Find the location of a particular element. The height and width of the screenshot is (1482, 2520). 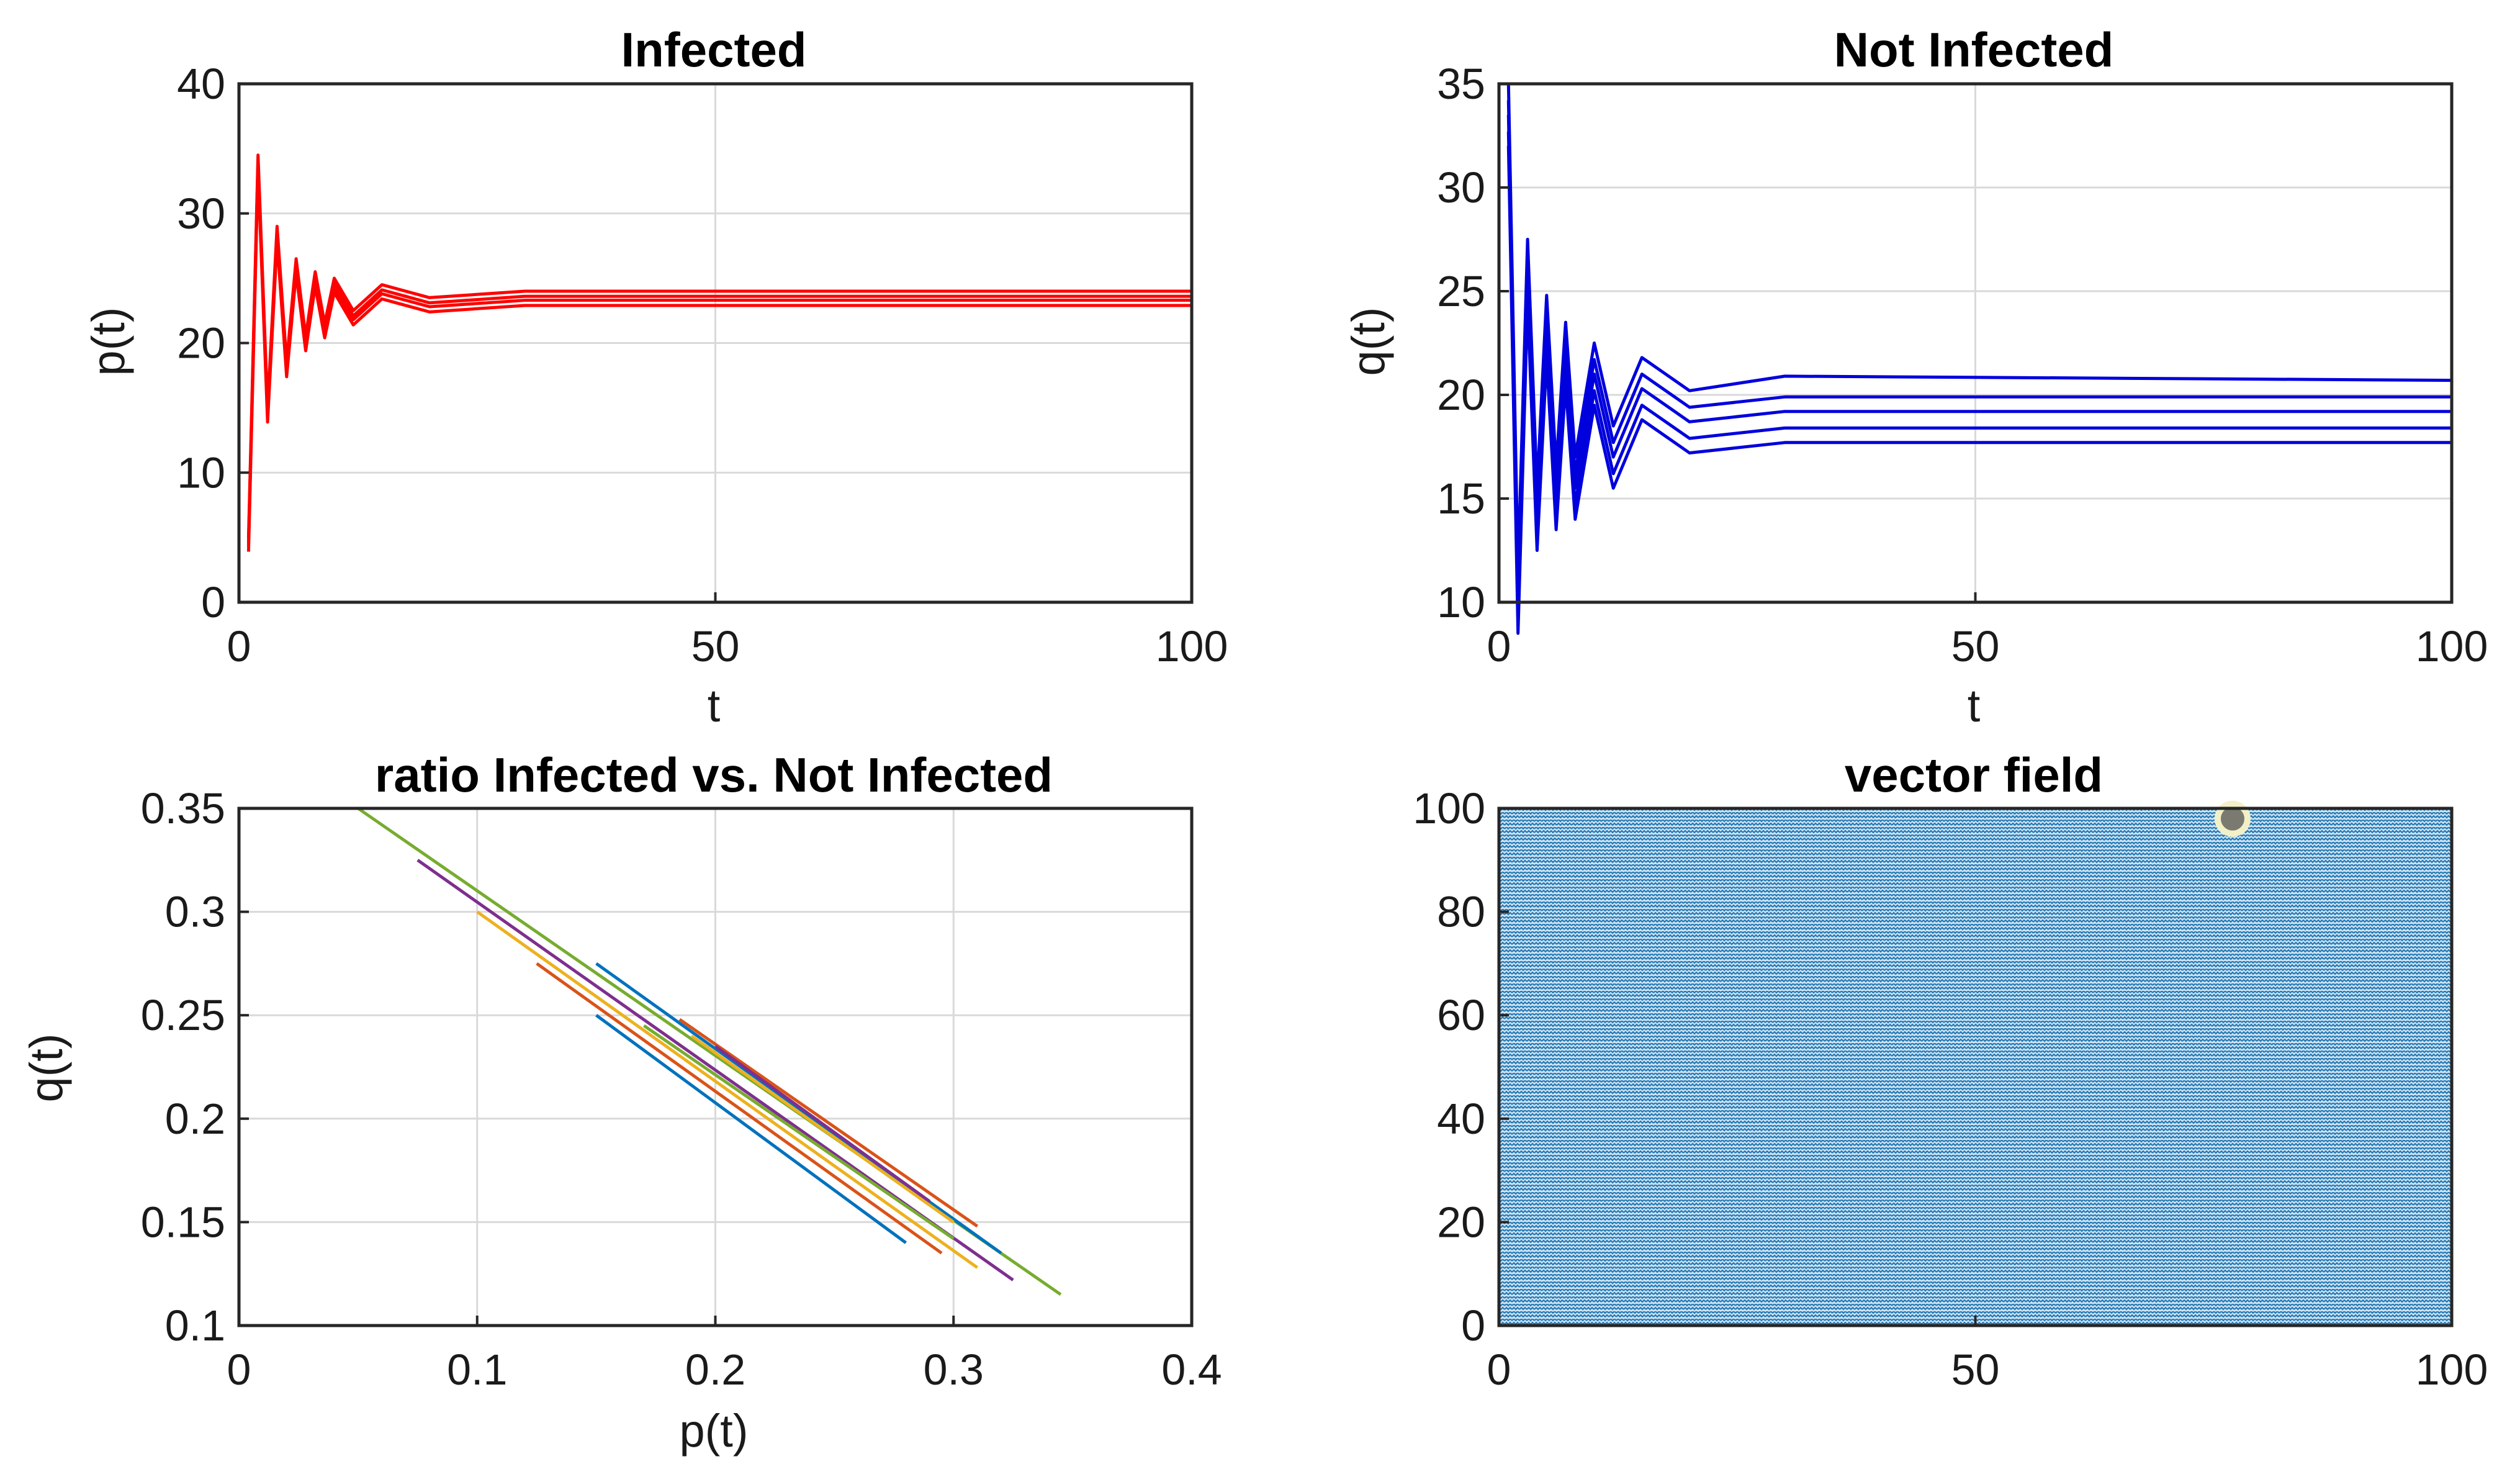

chart-title: Infected is located at coordinates (713, 49).